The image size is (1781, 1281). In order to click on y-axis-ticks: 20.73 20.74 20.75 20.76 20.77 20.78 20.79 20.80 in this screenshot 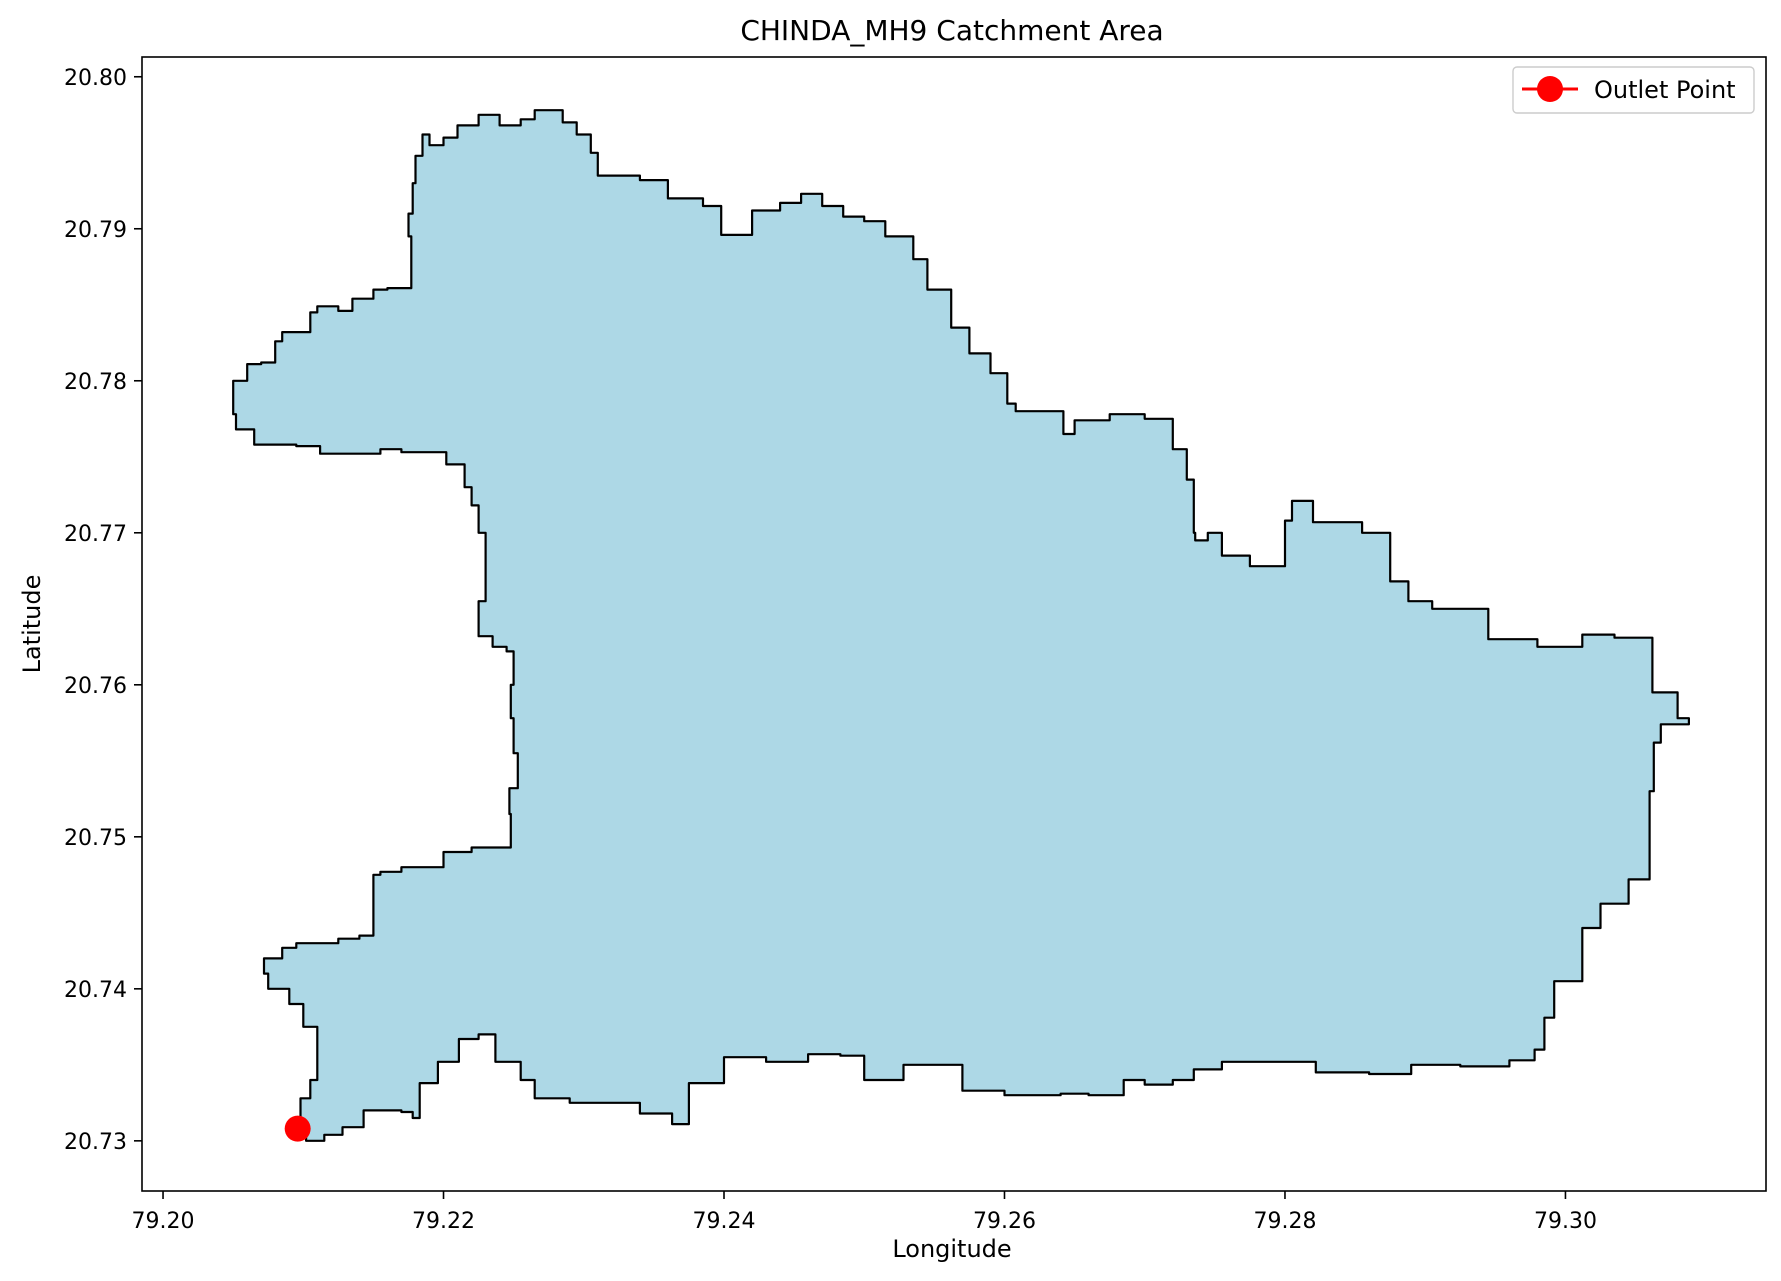, I will do `click(103, 610)`.